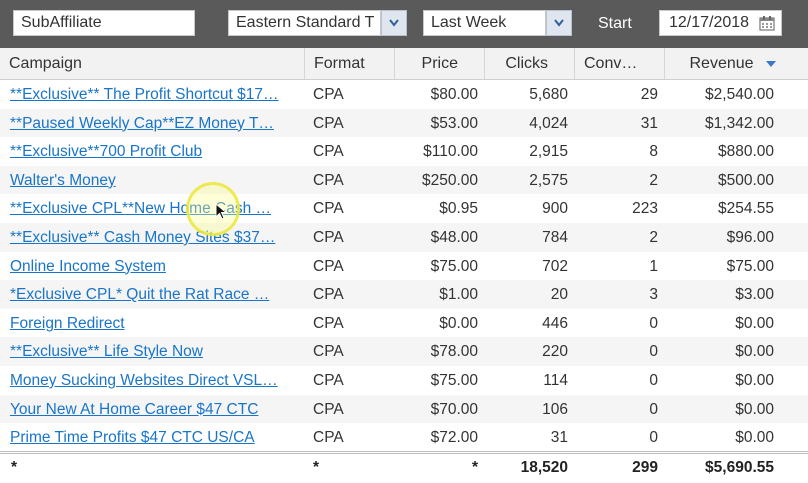 This screenshot has height=483, width=808. Describe the element at coordinates (653, 266) in the screenshot. I see `conversions-cell: 1` at that location.